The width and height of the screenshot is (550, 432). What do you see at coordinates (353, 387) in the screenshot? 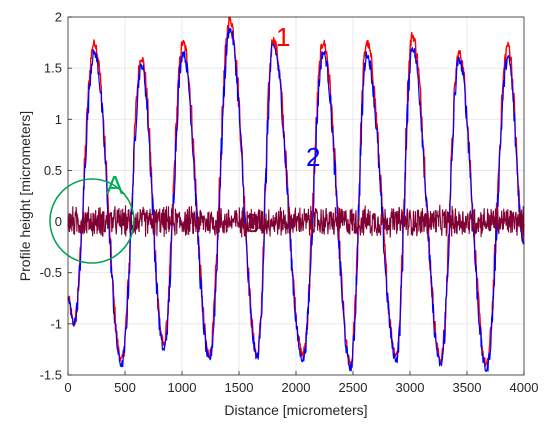
I see `x-tick-label: 2500` at bounding box center [353, 387].